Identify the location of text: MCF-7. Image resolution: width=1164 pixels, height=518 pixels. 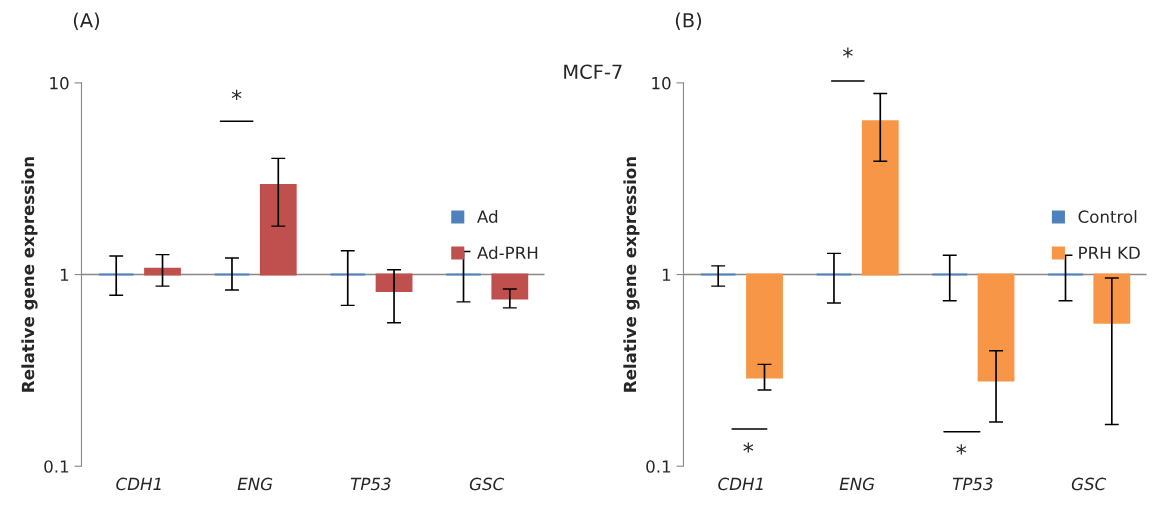
(593, 72).